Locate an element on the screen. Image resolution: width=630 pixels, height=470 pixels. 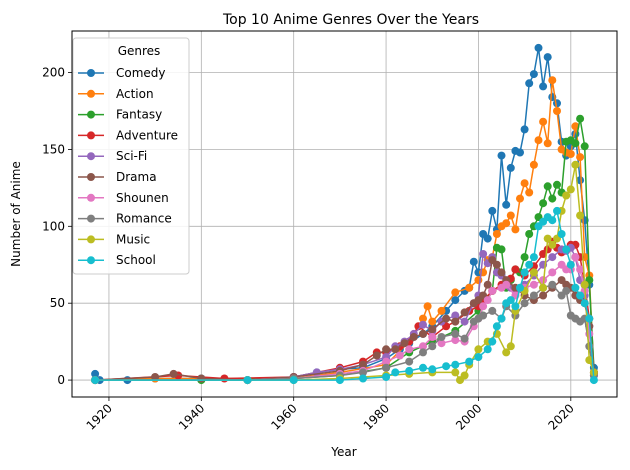
y-tick-label: 50 is located at coordinates (57, 303).